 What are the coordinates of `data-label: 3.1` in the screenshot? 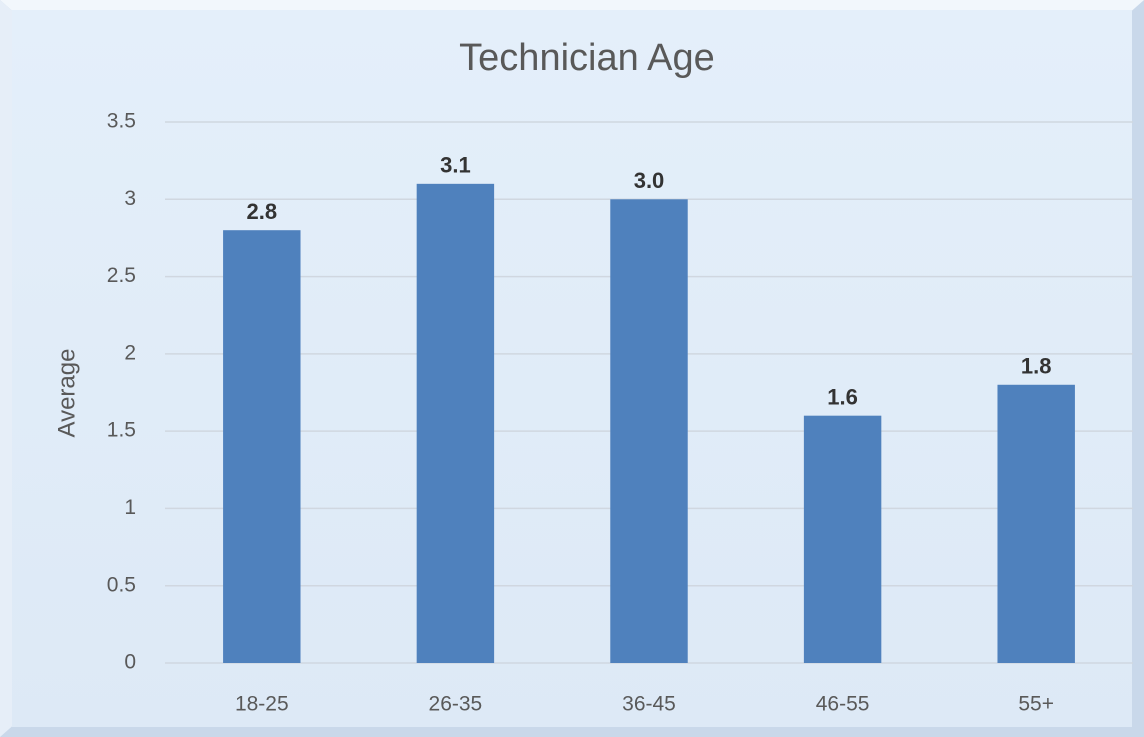 It's located at (455, 165).